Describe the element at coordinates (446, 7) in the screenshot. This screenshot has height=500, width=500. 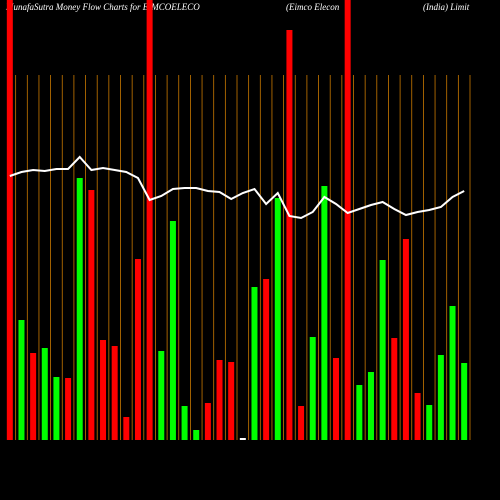
I see `chart-title: (India) Limit` at that location.